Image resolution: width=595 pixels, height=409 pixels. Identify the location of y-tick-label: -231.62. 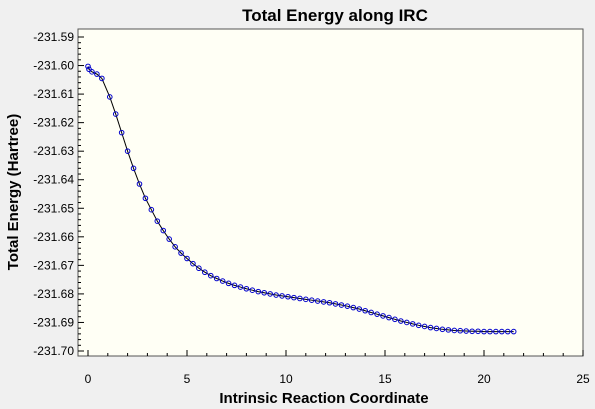
(53, 123).